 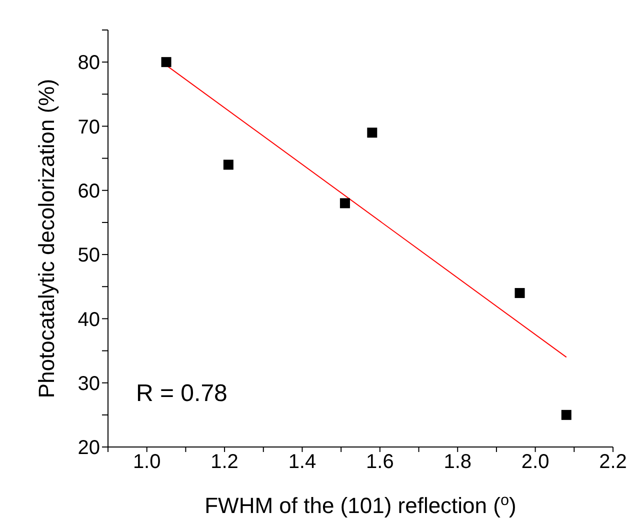 What do you see at coordinates (89, 319) in the screenshot?
I see `y-tick-label: 40` at bounding box center [89, 319].